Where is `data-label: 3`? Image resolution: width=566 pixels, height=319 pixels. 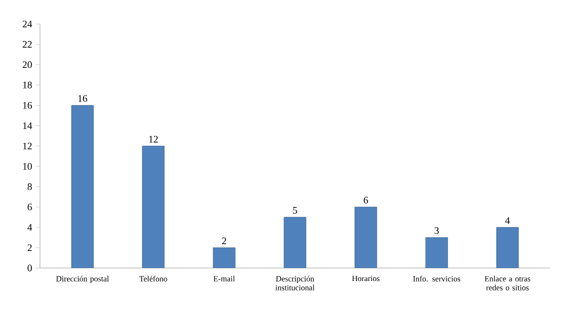 data-label: 3 is located at coordinates (436, 230).